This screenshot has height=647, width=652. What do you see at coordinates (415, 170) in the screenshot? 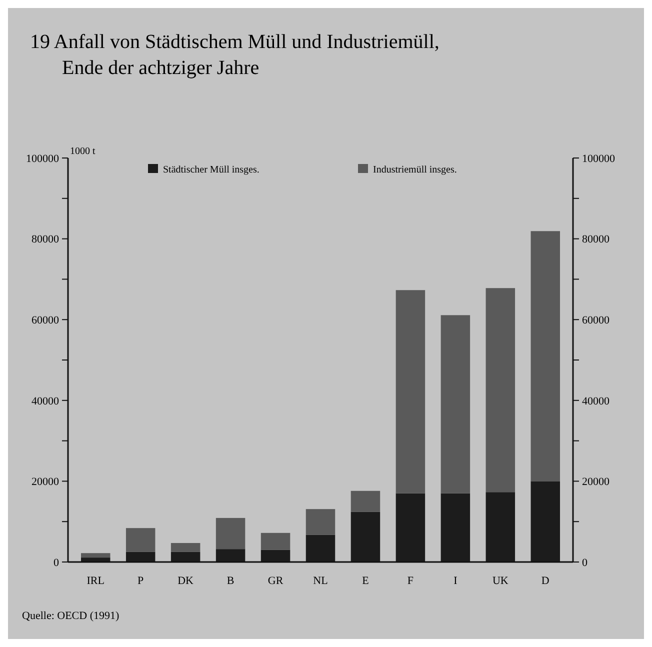
I see `legend-label: Industriemüll insges.` at bounding box center [415, 170].